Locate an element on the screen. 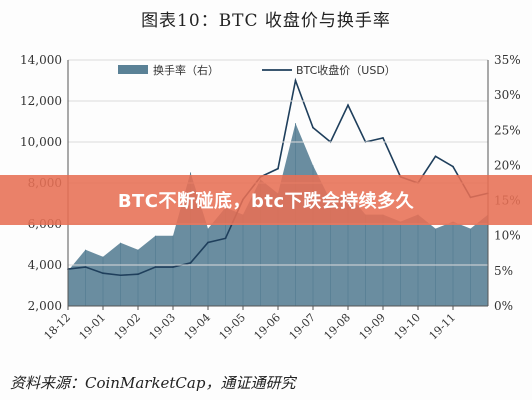  y-left-tick-label: 2,000 is located at coordinates (45, 306).